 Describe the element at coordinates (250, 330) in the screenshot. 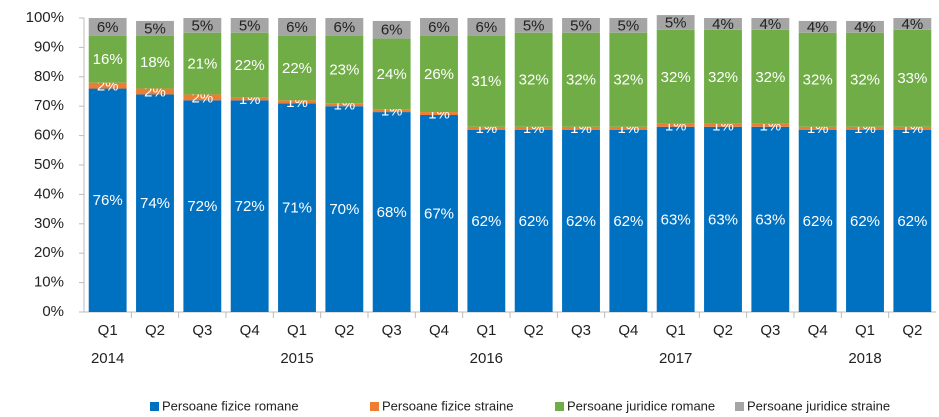

I see `x-tick-label: Q4` at that location.